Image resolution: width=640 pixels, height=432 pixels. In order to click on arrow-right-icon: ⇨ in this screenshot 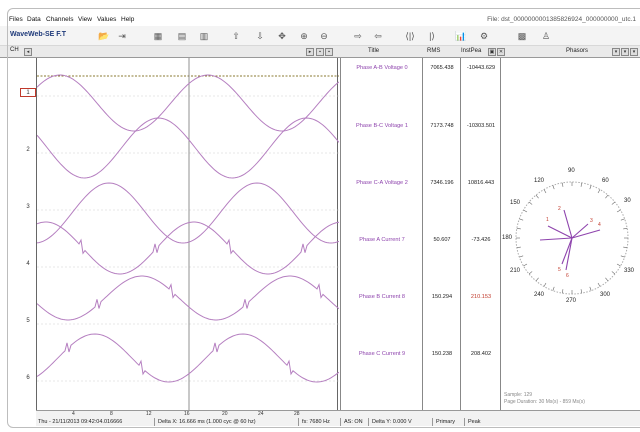, I will do `click(358, 36)`.